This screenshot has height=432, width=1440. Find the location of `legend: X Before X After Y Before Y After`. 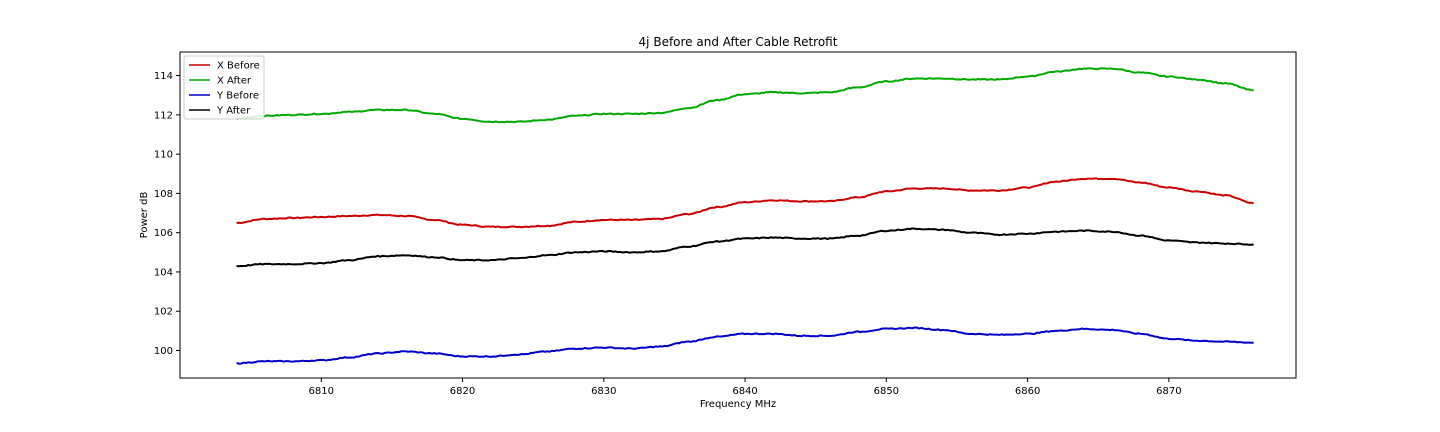

legend: X Before X After Y Before Y After is located at coordinates (224, 87).